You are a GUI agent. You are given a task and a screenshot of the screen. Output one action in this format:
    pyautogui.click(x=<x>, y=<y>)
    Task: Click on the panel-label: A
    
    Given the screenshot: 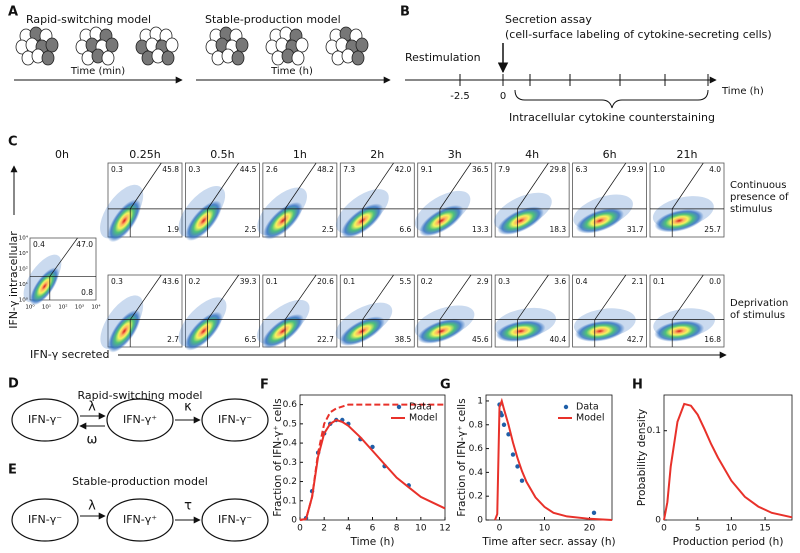 What is the action you would take?
    pyautogui.click(x=13, y=12)
    